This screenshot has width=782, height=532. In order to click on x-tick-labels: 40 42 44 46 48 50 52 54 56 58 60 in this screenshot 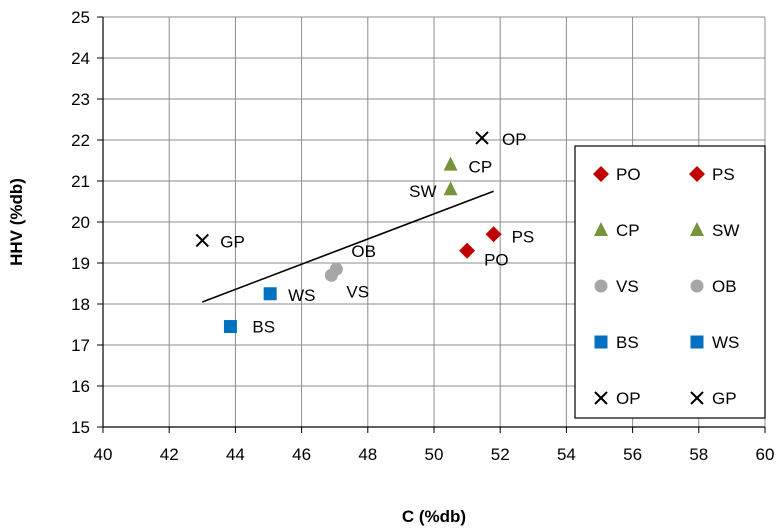, I will do `click(434, 454)`.